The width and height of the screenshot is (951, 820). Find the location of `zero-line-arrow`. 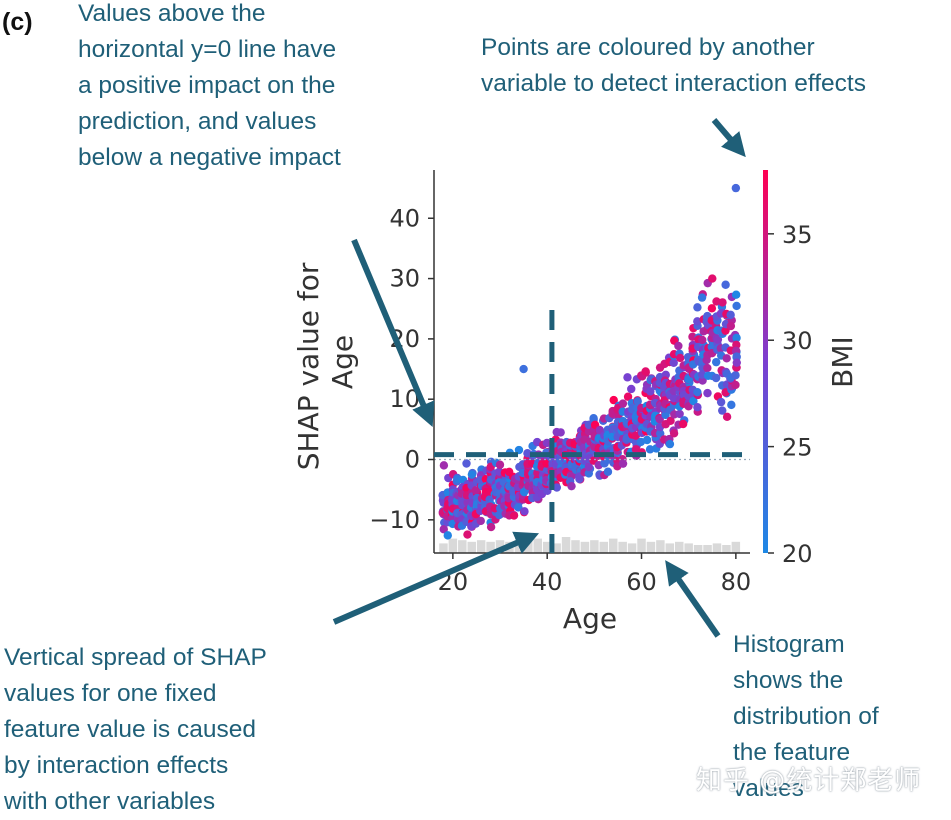

zero-line-arrow is located at coordinates (393, 333).